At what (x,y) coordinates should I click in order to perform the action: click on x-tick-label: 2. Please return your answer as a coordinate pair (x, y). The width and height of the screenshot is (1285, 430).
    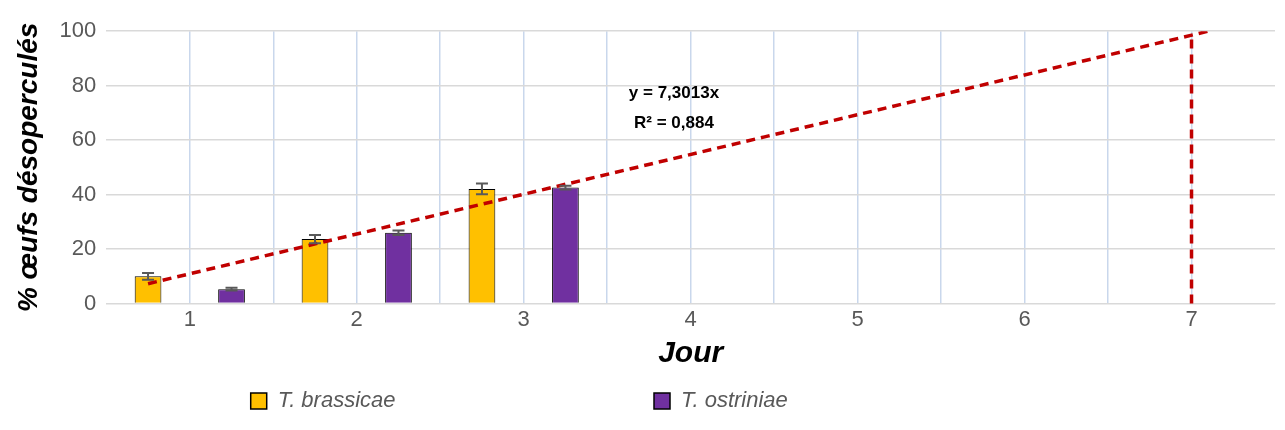
    Looking at the image, I should click on (356, 318).